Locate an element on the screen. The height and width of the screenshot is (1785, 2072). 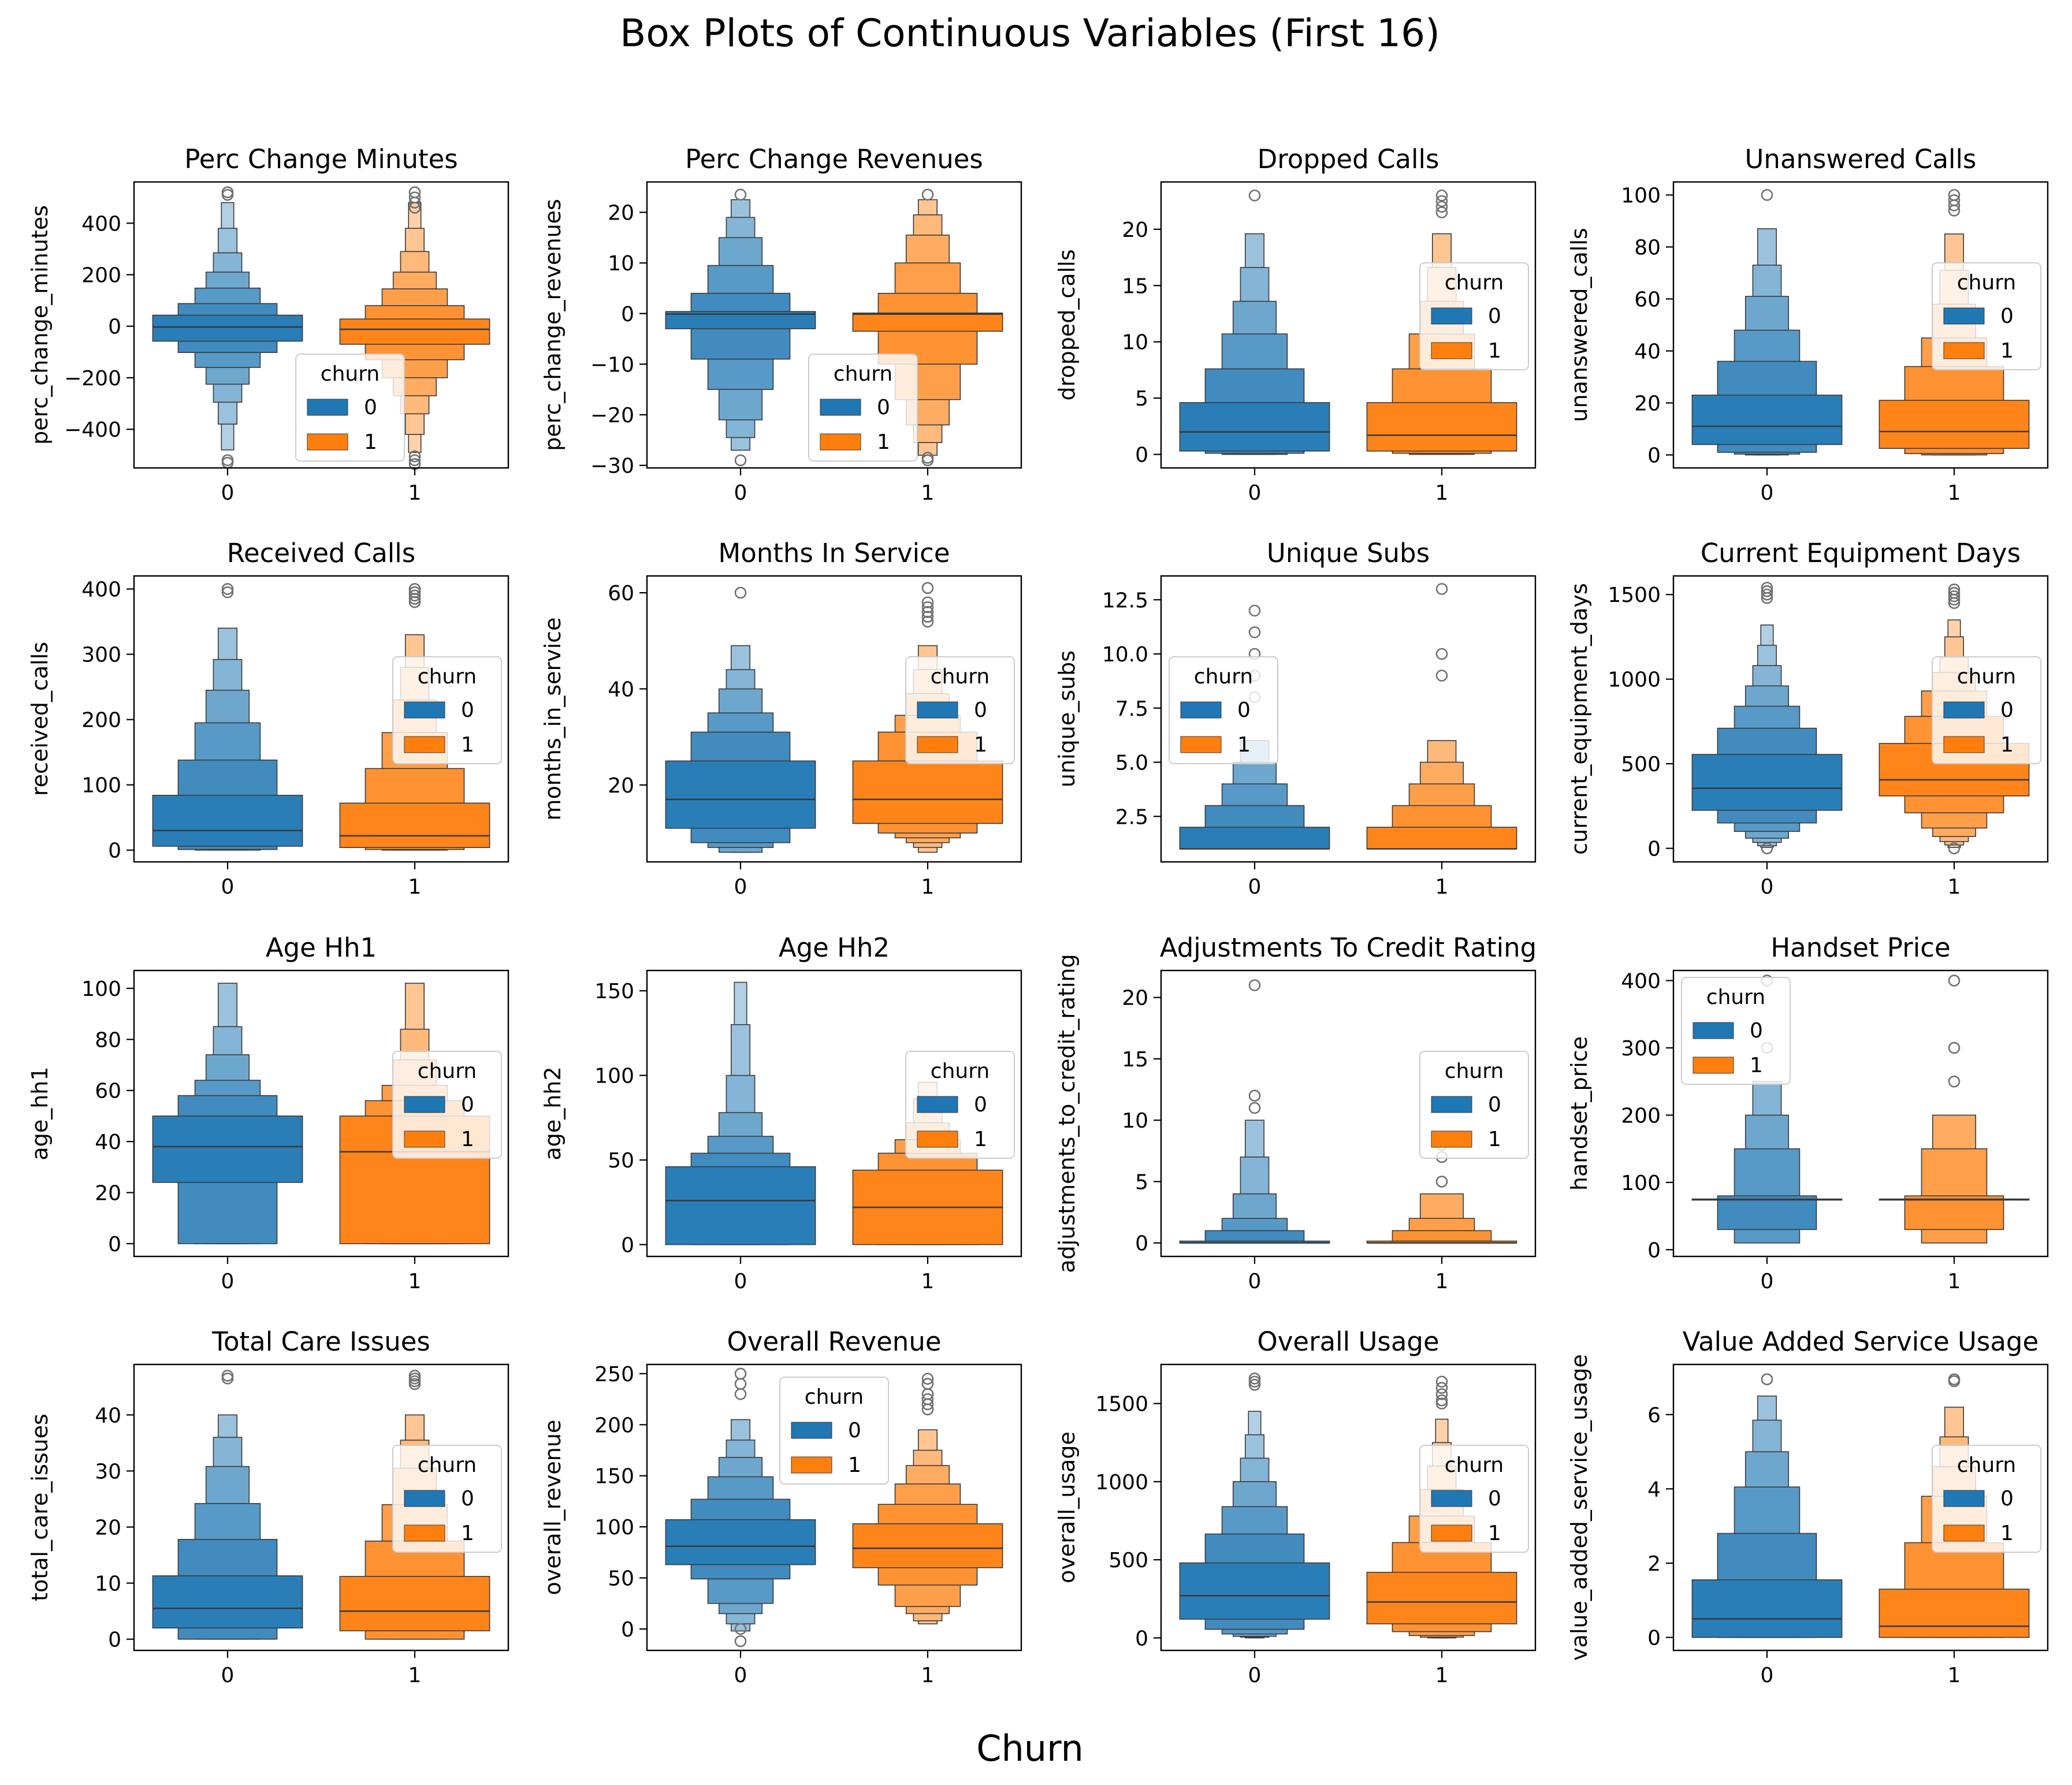
y-tick-label: 500 is located at coordinates (1128, 1560).